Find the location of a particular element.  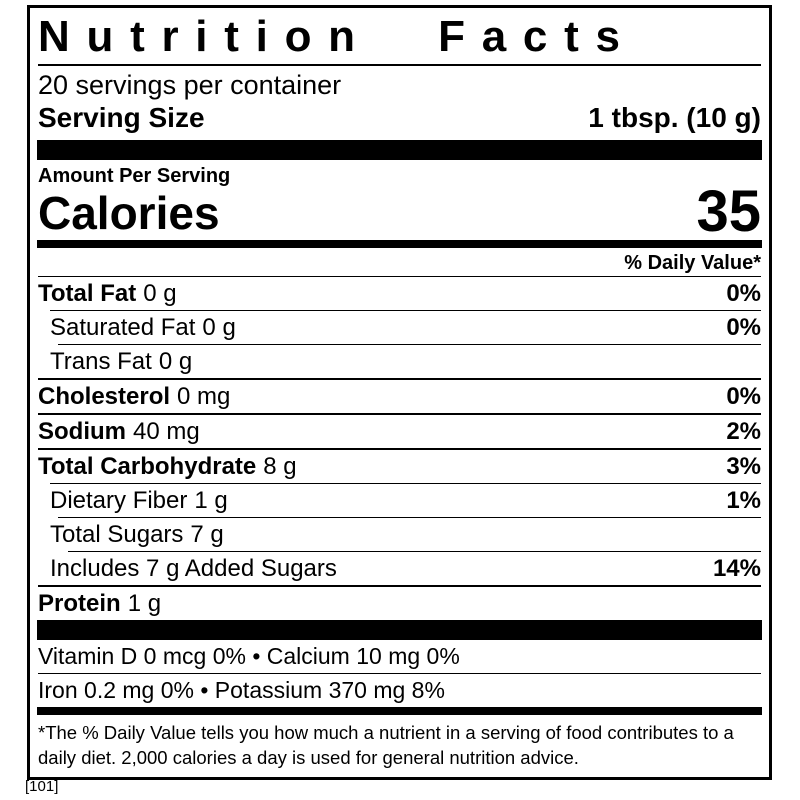

nutrient-row-protein: Protein 1 g is located at coordinates (399, 603).